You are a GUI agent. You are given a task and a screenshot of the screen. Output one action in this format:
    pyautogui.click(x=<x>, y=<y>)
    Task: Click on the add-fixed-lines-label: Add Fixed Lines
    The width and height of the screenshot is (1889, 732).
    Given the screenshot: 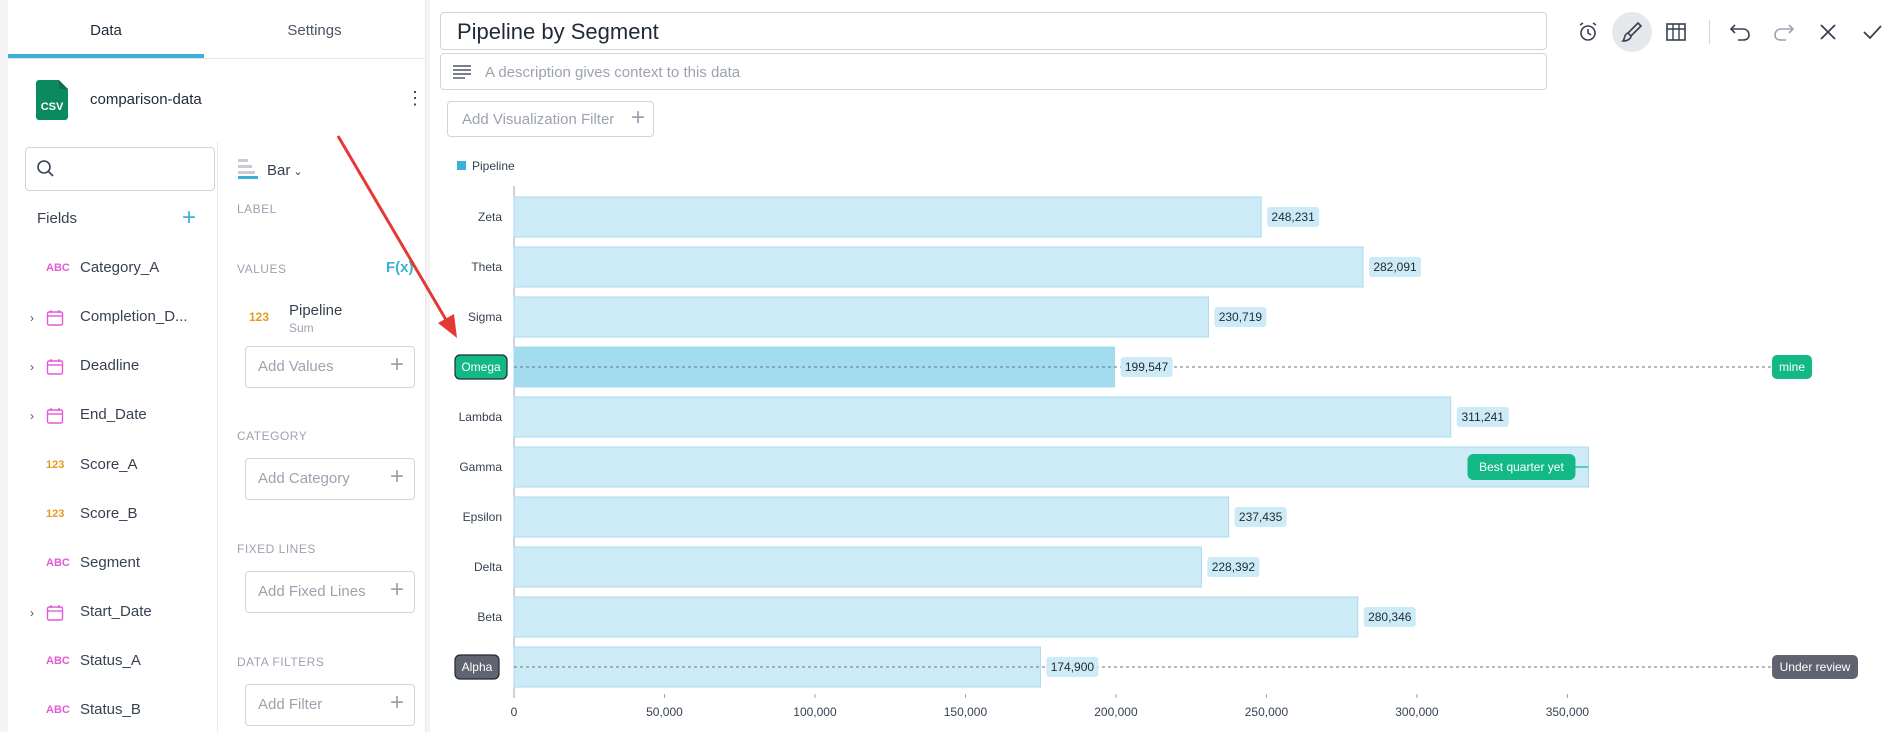 What is the action you would take?
    pyautogui.click(x=312, y=591)
    